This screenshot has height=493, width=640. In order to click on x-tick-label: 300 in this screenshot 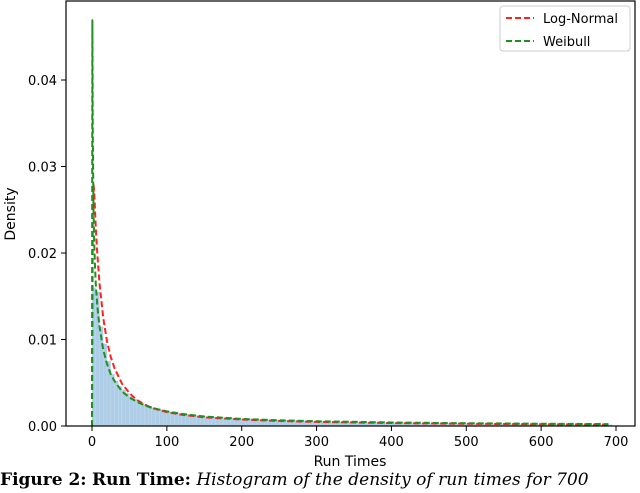, I will do `click(316, 442)`.